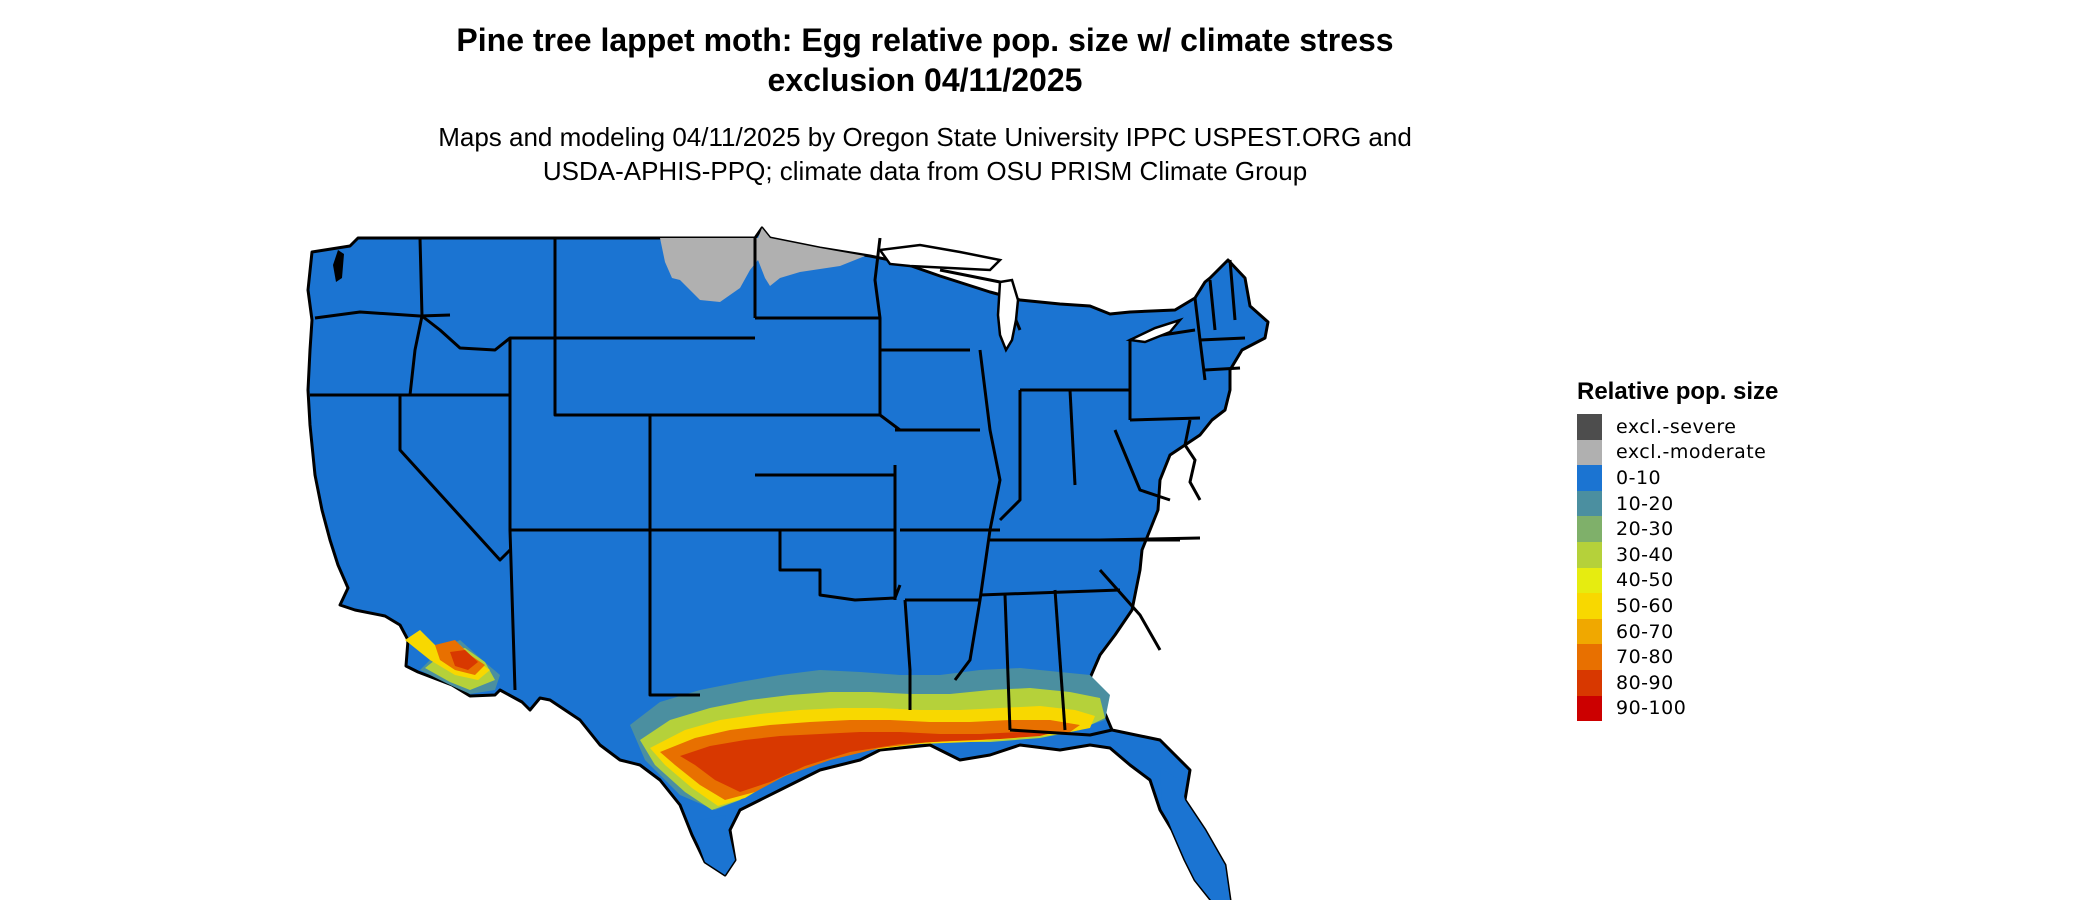 Image resolution: width=2100 pixels, height=900 pixels. Describe the element at coordinates (1677, 606) in the screenshot. I see `legend-item: 50-60` at that location.